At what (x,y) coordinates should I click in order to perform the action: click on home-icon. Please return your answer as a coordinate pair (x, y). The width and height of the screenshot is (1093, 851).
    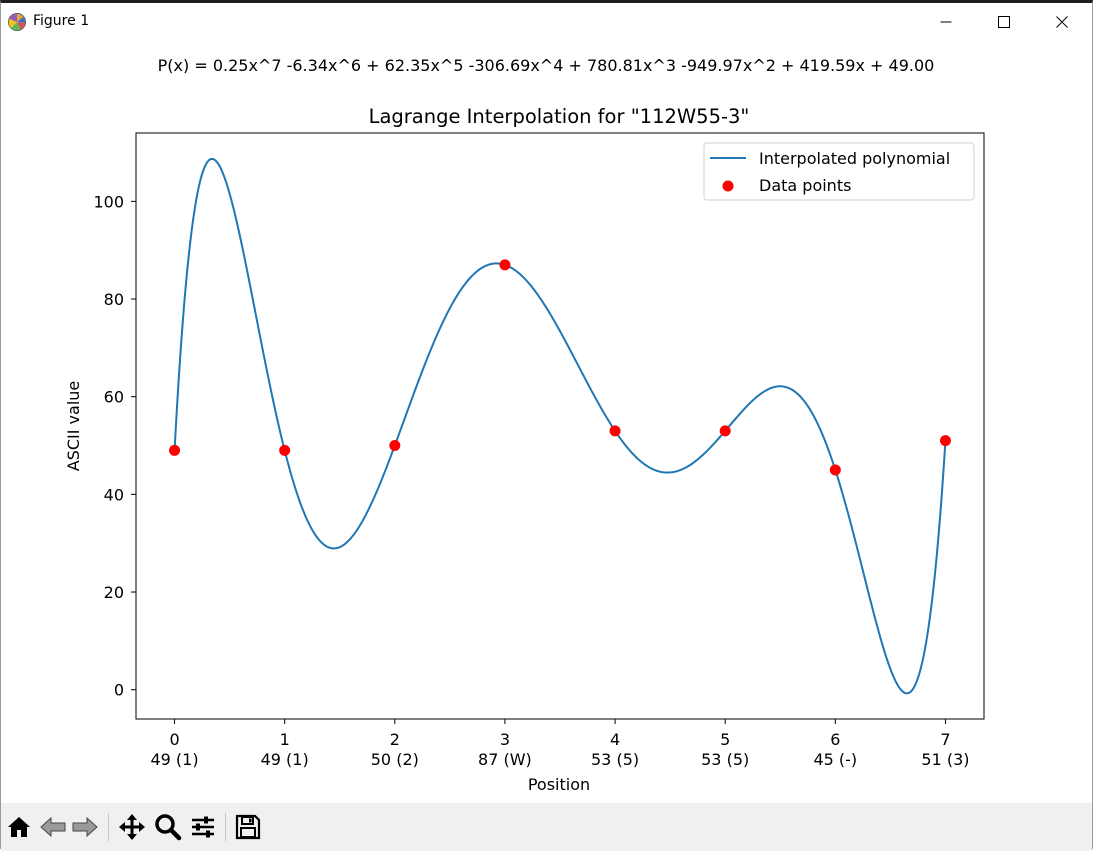
    Looking at the image, I should click on (19, 827).